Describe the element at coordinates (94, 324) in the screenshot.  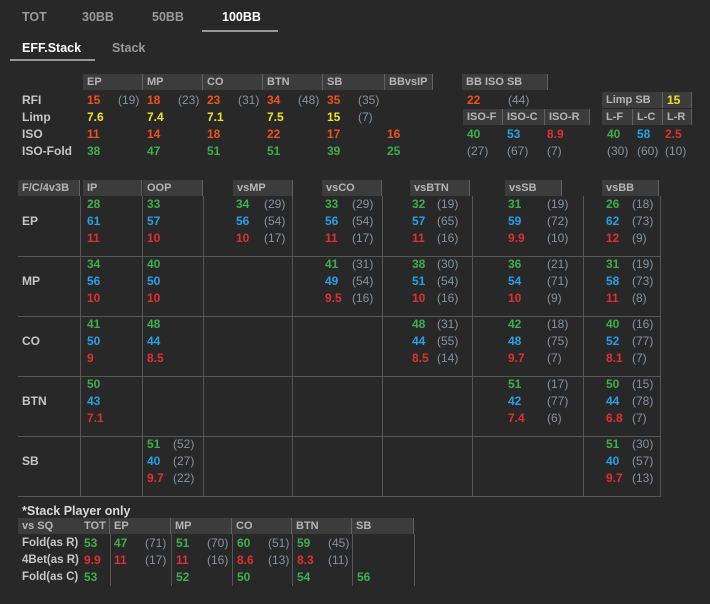
I see `stat-value: 41` at that location.